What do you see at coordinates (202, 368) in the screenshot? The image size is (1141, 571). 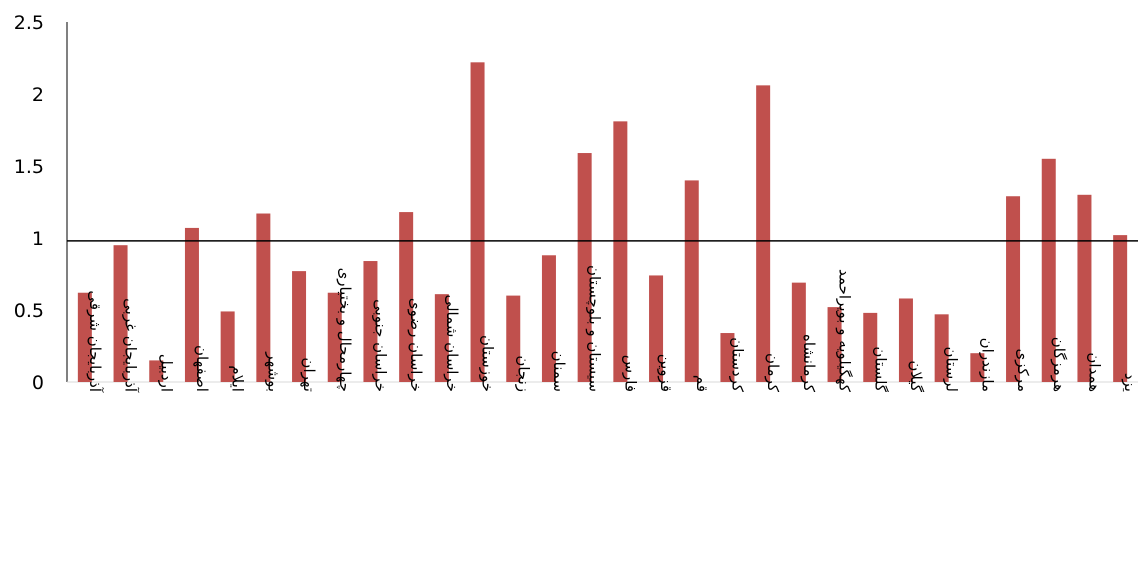 I see `x-tick-label: اصفهان` at bounding box center [202, 368].